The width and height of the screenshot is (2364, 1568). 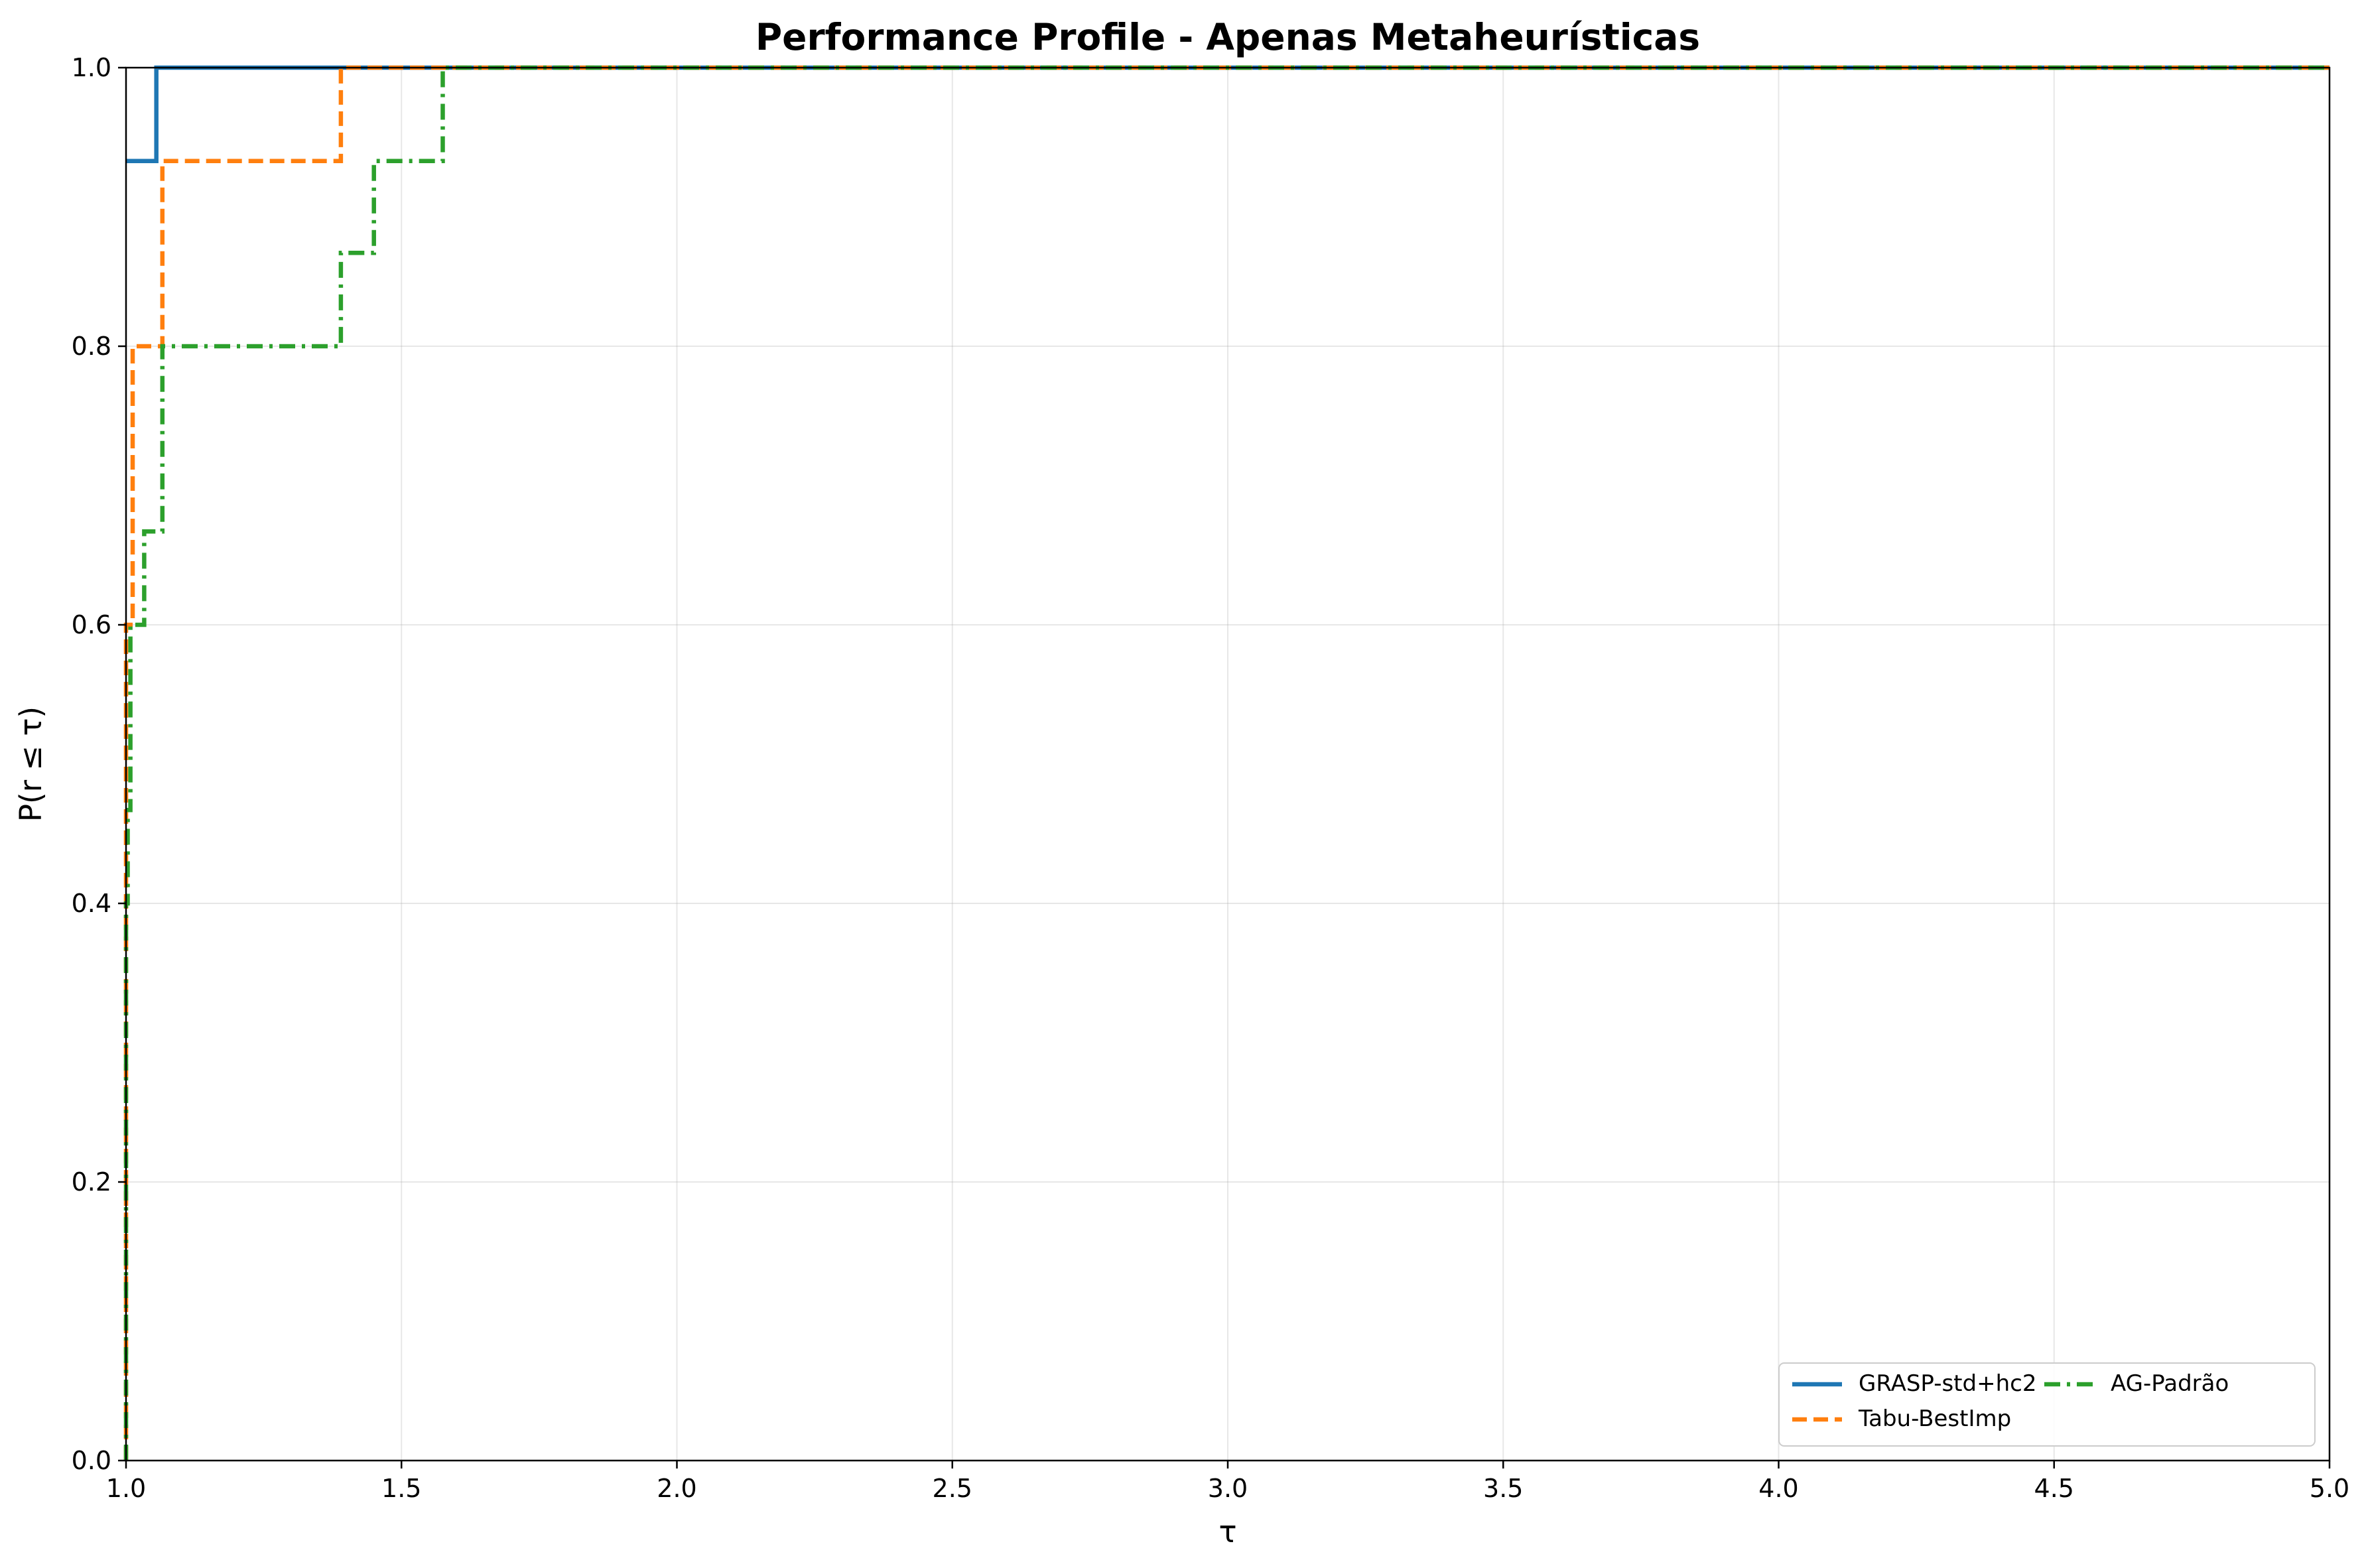 What do you see at coordinates (91, 67) in the screenshot?
I see `y-tick-label: 1.0` at bounding box center [91, 67].